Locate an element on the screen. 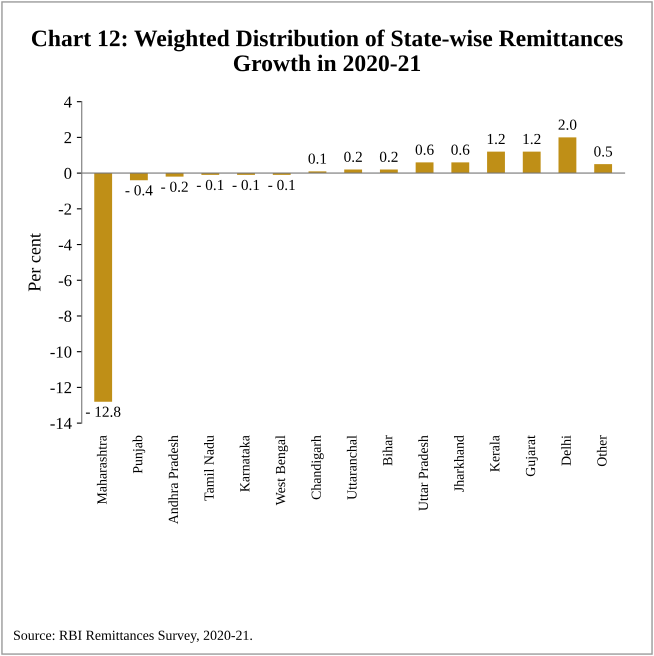  data-label: - 0.2 is located at coordinates (174, 187).